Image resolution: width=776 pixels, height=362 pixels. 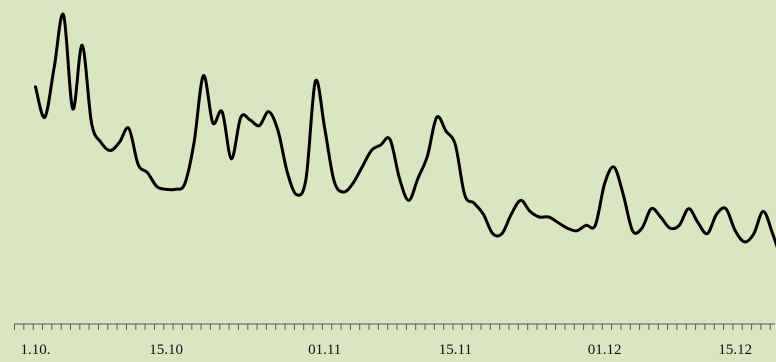 I want to click on x-tick-label: 01.12, so click(x=605, y=350).